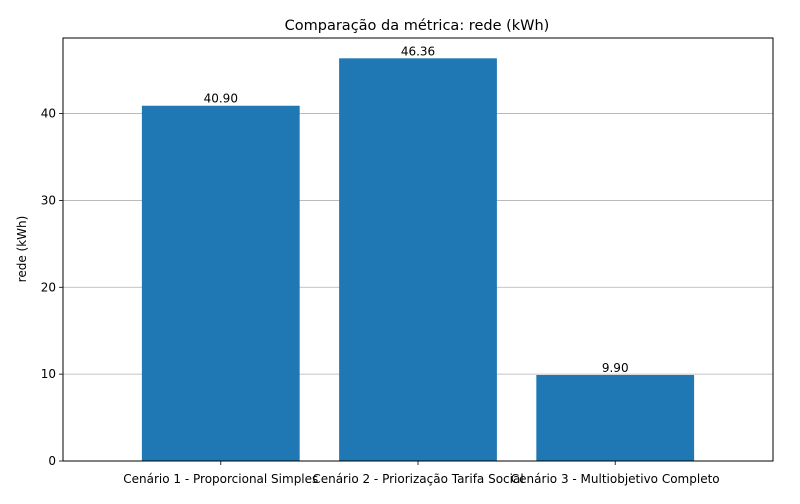 Image resolution: width=800 pixels, height=504 pixels. Describe the element at coordinates (48, 287) in the screenshot. I see `y-tick-label: 20` at that location.